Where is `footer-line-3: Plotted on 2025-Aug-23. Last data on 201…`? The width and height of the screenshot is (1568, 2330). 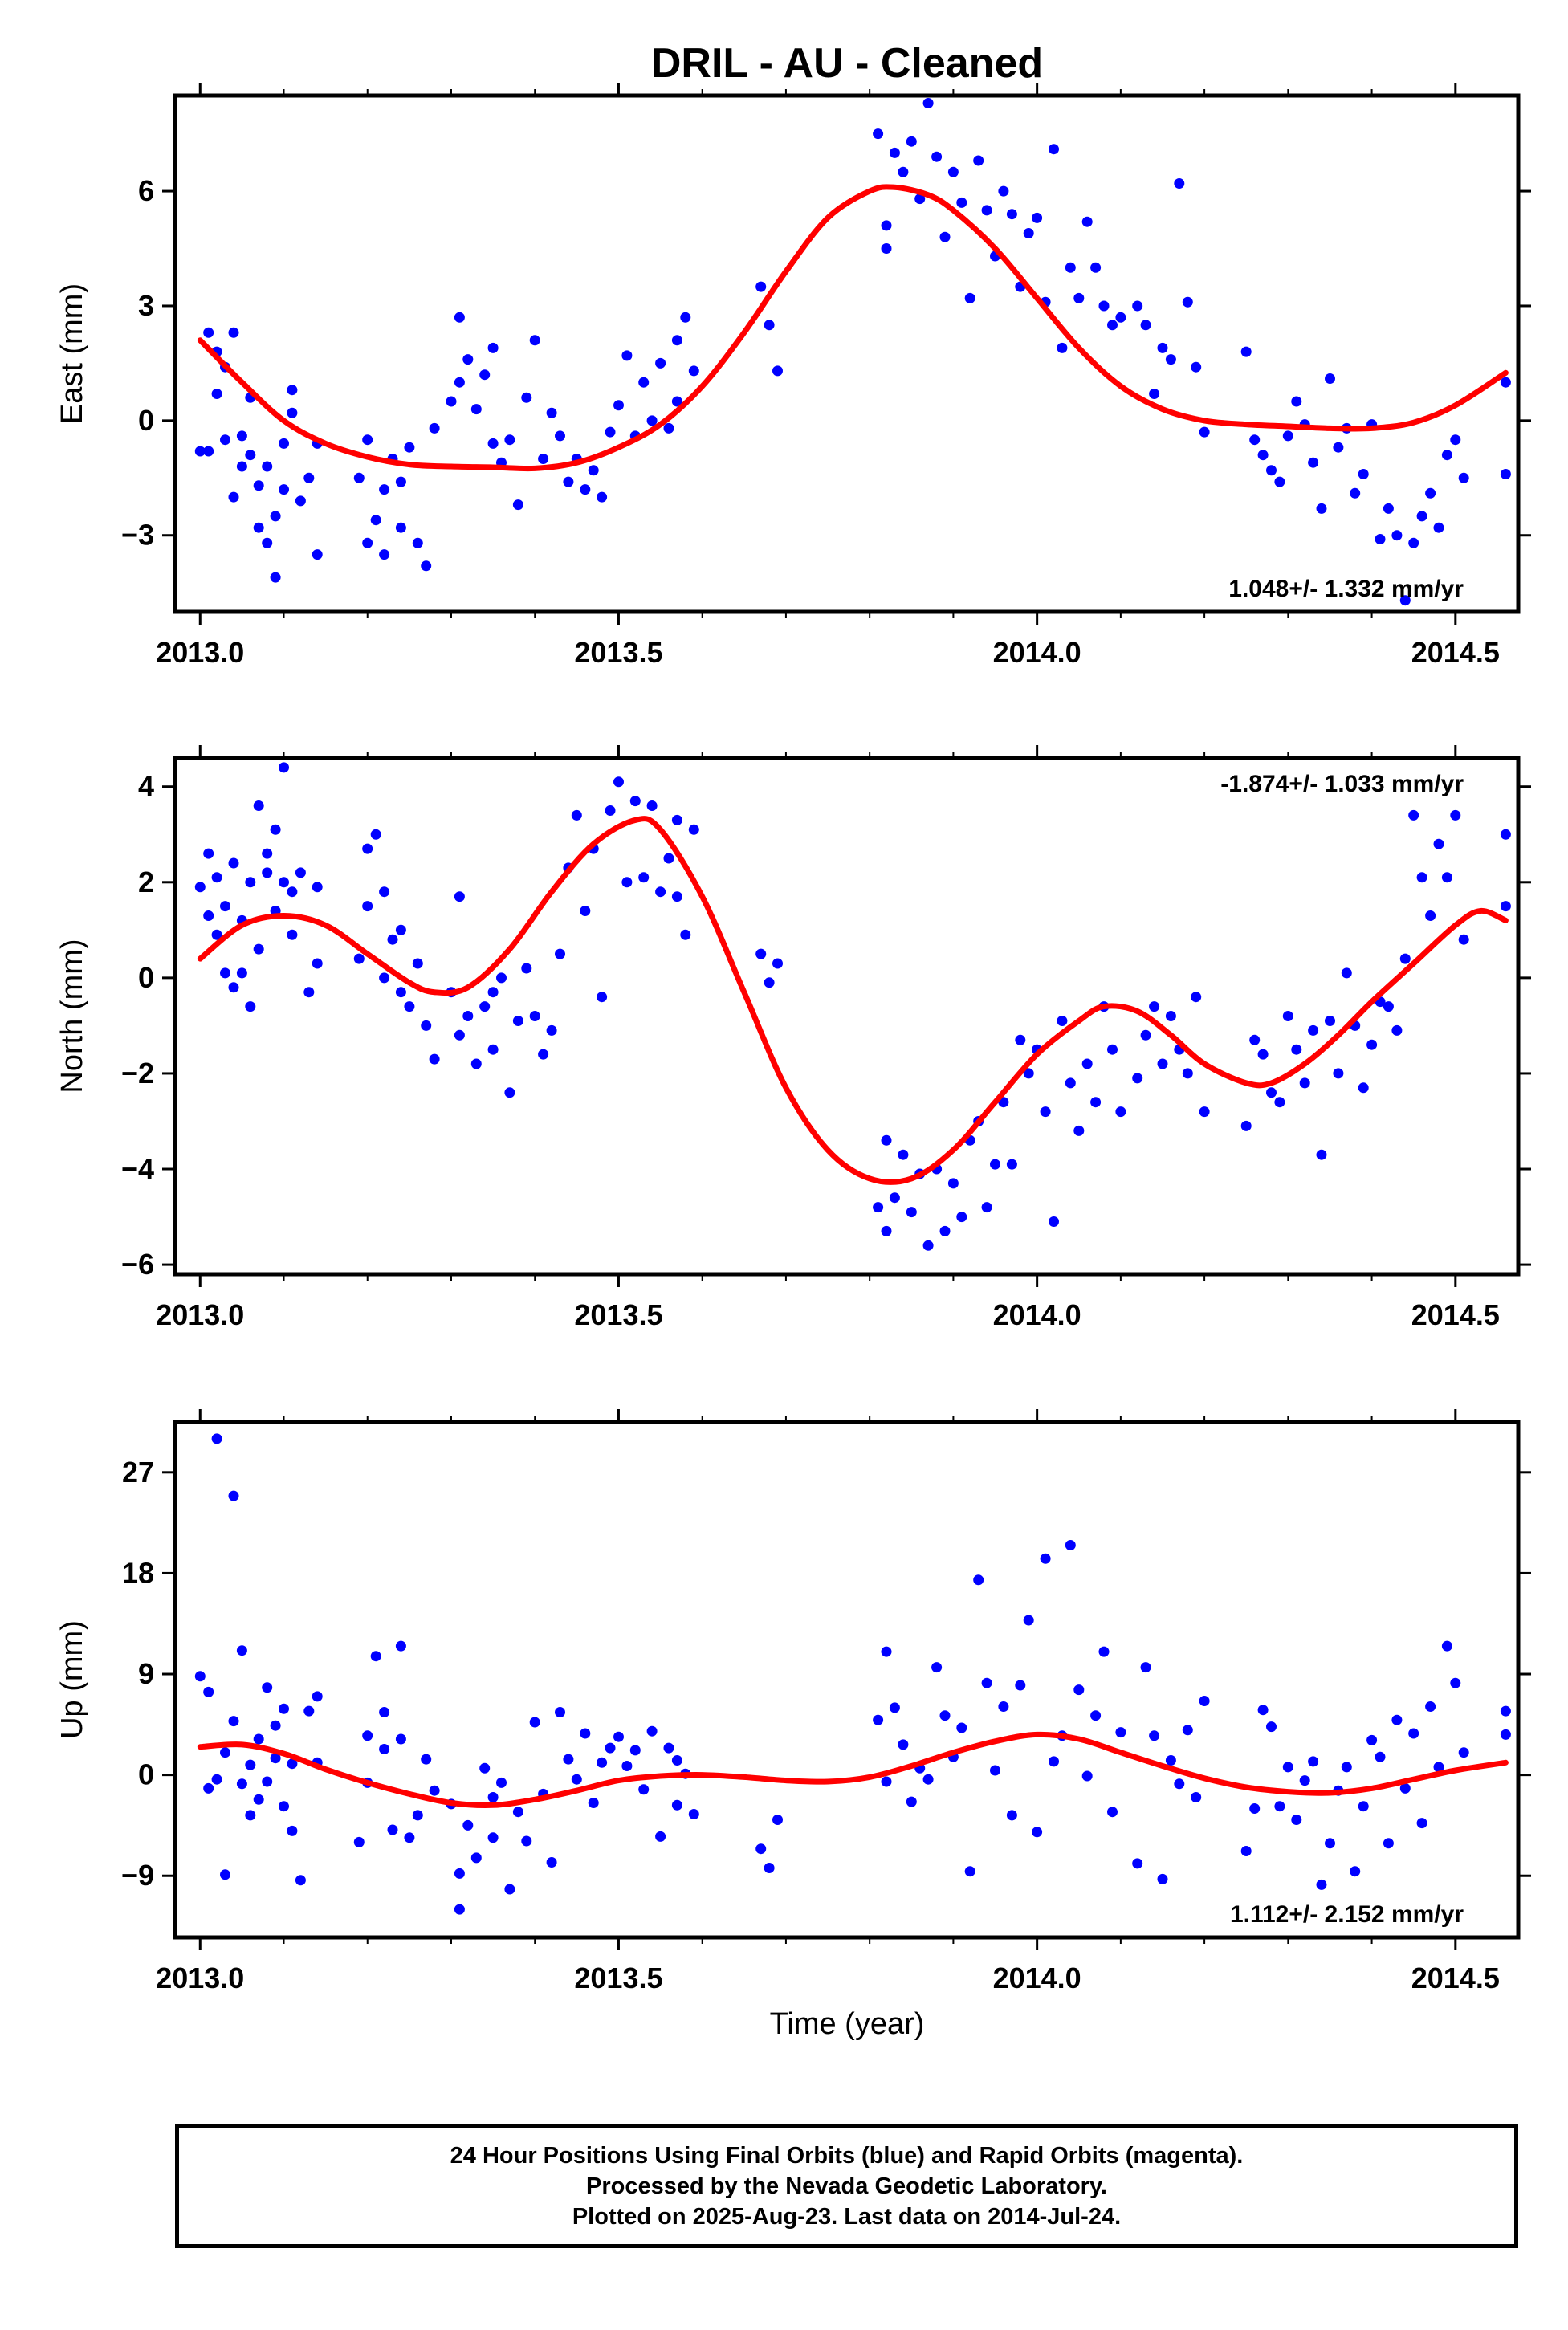
footer-line-3: Plotted on 2025-Aug-23. Last data on 201… is located at coordinates (847, 2217).